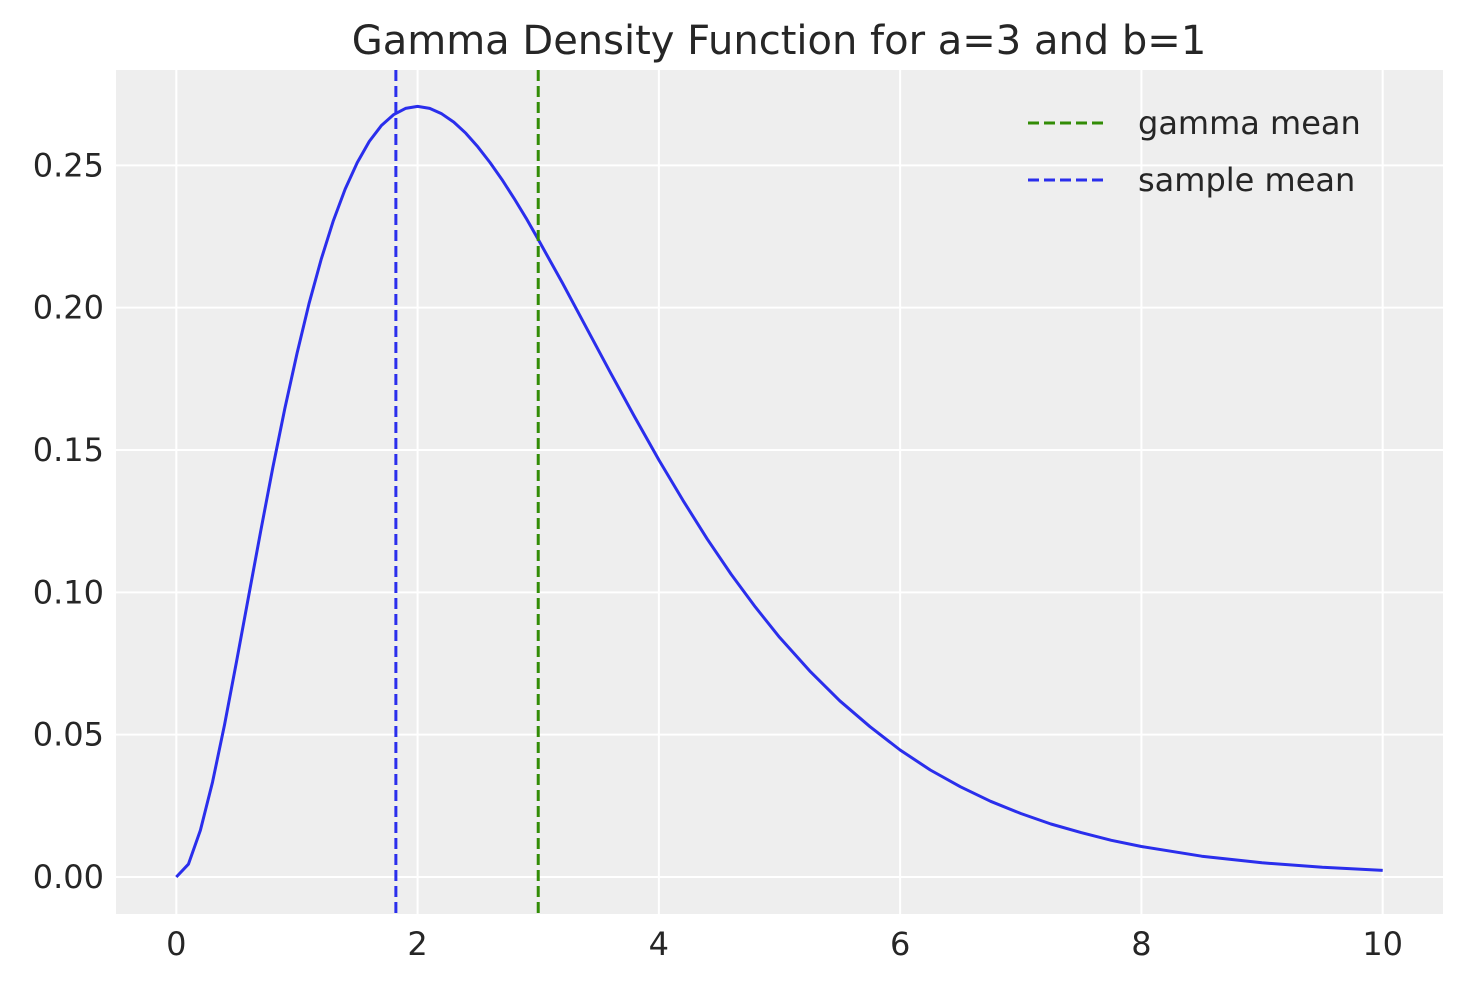 The height and width of the screenshot is (983, 1463). I want to click on y-tick-label: 0.20, so click(68, 308).